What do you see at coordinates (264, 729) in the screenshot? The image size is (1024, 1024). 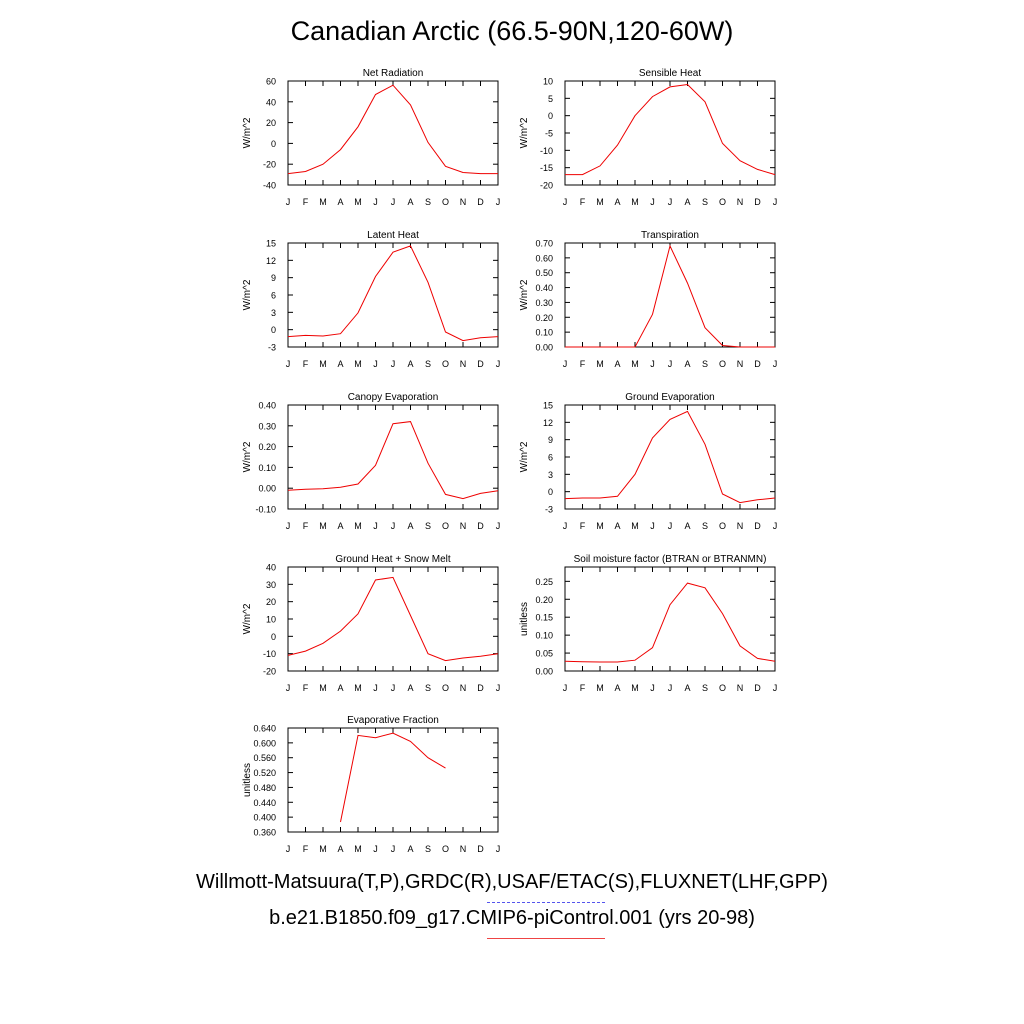 I see `y-tick-label: 0.640` at bounding box center [264, 729].